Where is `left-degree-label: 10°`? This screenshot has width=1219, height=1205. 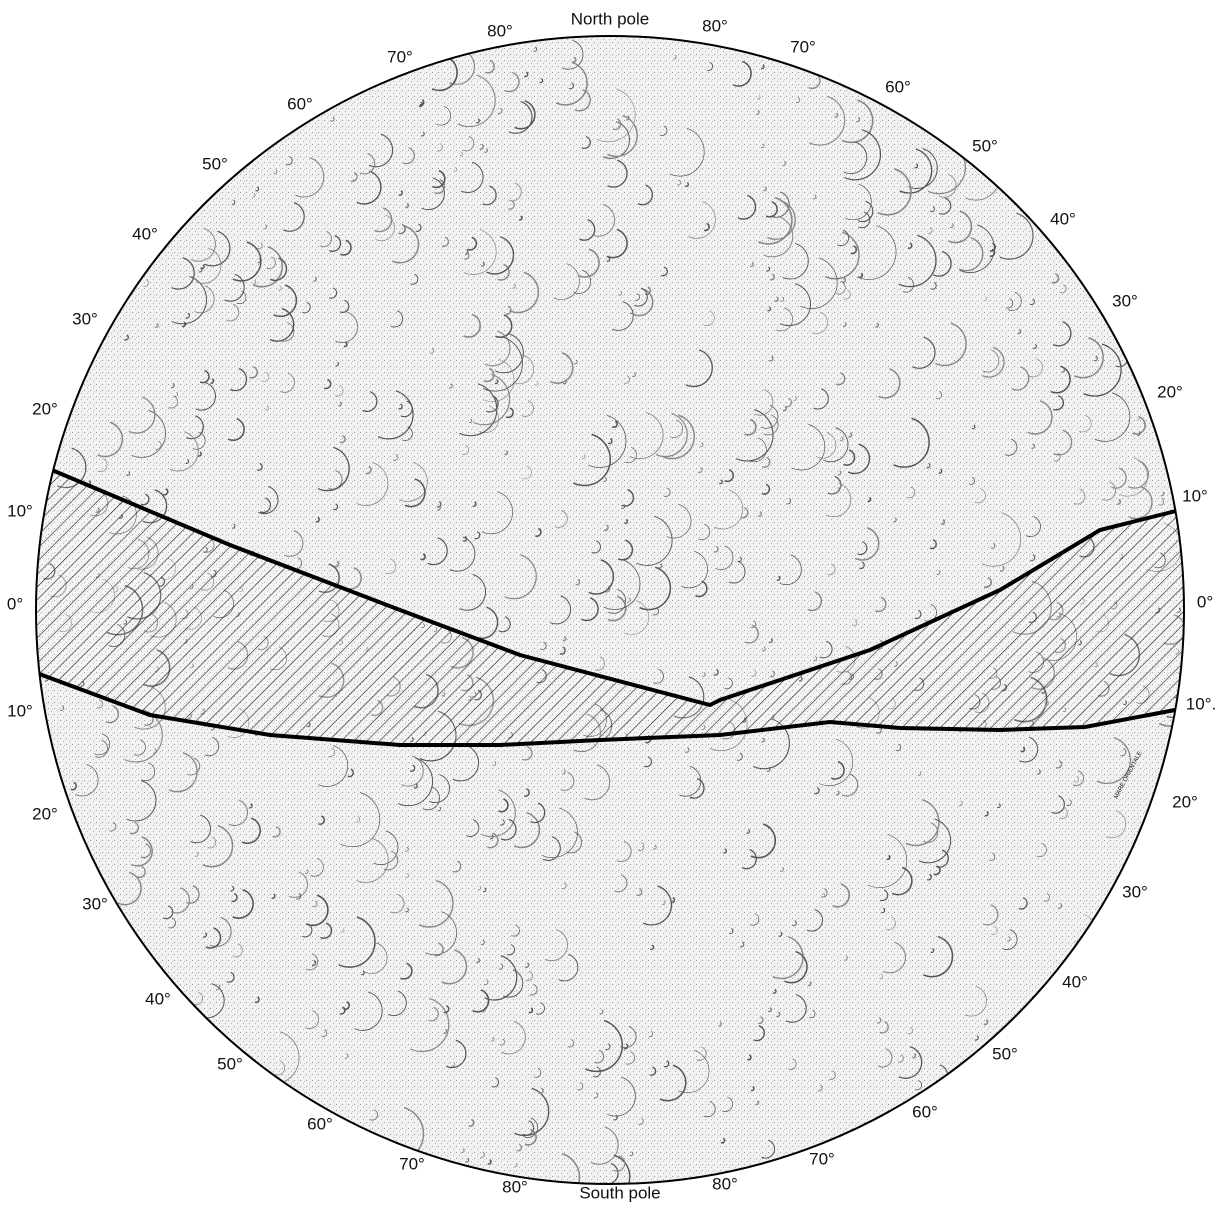 left-degree-label: 10° is located at coordinates (20, 710).